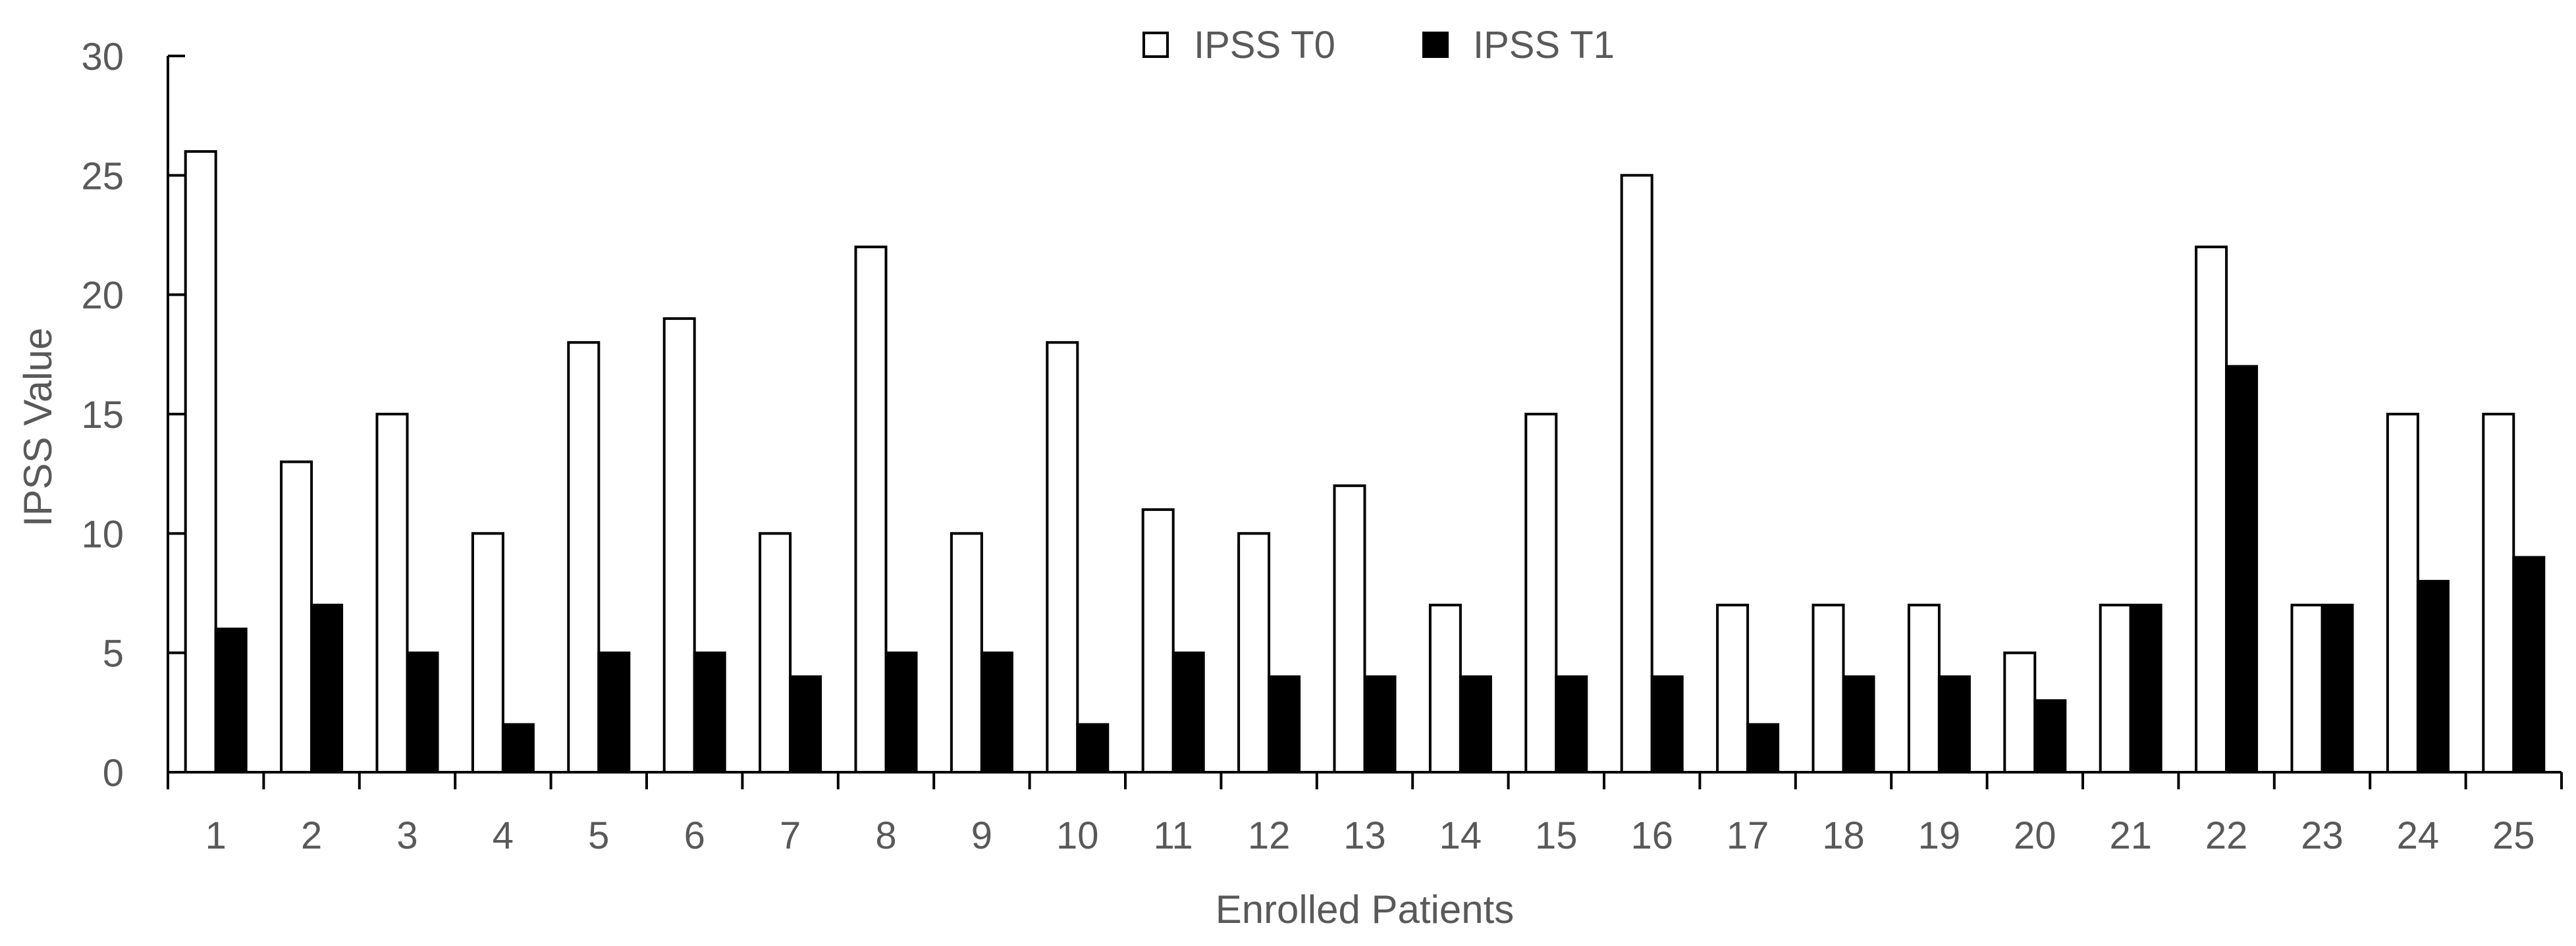 Image resolution: width=2576 pixels, height=946 pixels. I want to click on y-ticks: 0 5 10 15 20 25 30, so click(133, 415).